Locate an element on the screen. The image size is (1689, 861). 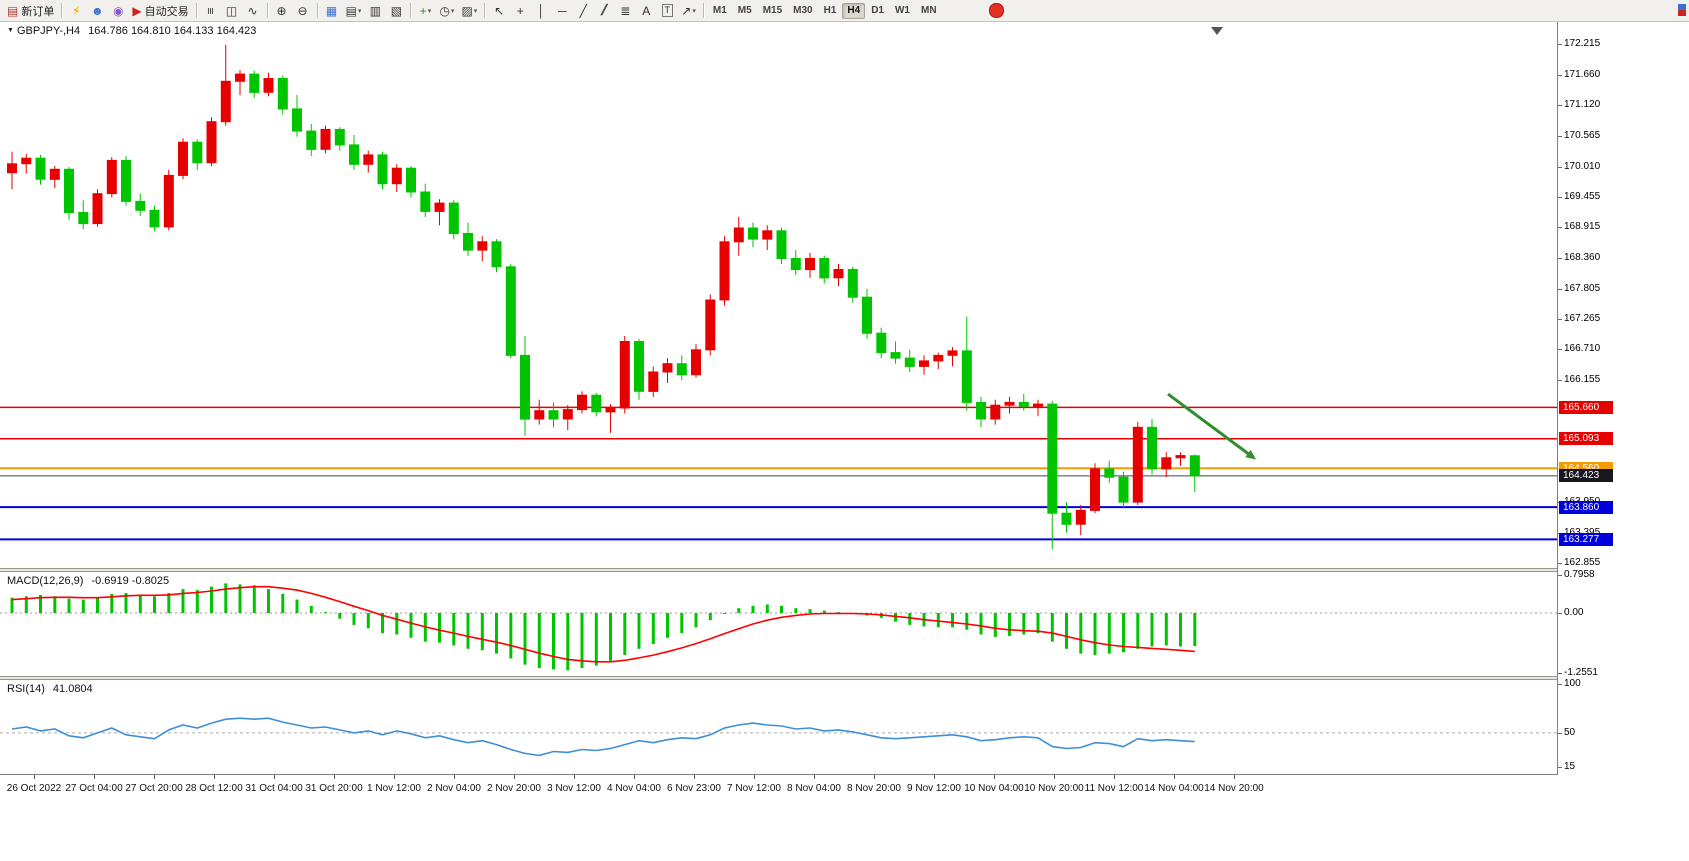
arrows-icon: ↗ is located at coordinates (686, 10).